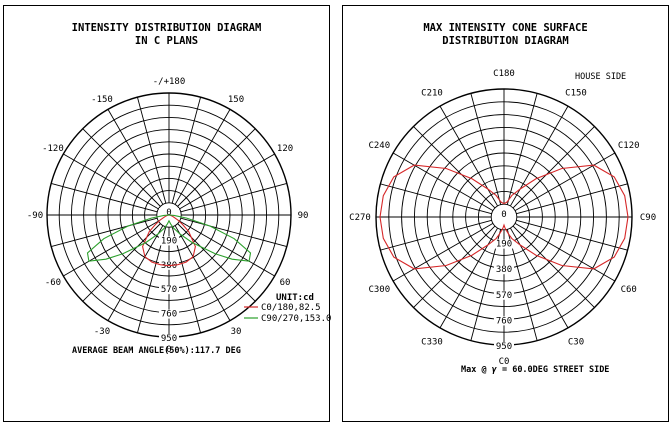 Image resolution: width=672 pixels, height=427 pixels. What do you see at coordinates (168, 350) in the screenshot?
I see `angle-label: 0` at bounding box center [168, 350].